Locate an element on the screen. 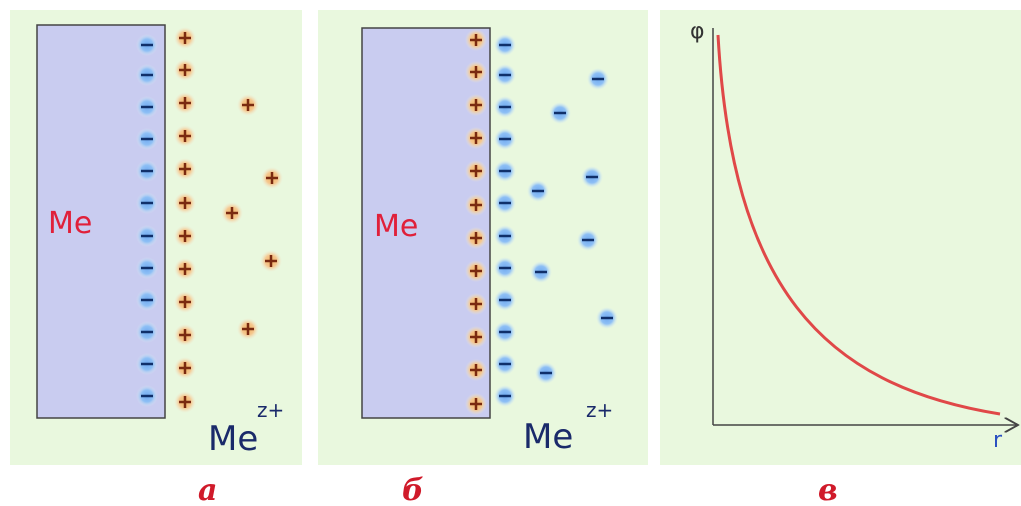 This screenshot has height=506, width=1021. caption: в is located at coordinates (828, 489).